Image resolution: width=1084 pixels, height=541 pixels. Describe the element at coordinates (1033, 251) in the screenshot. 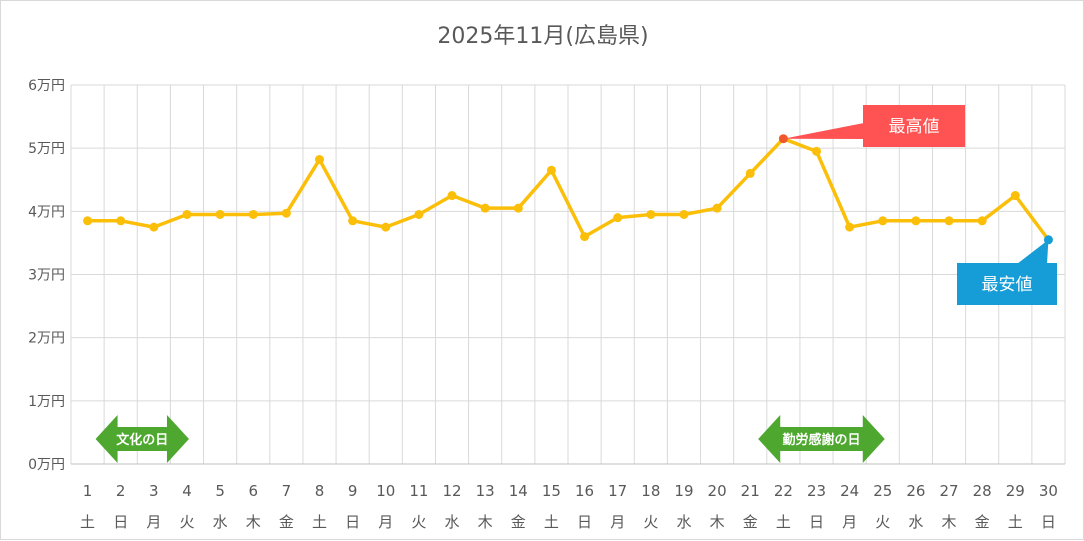

I see `min-callout-pointer` at that location.